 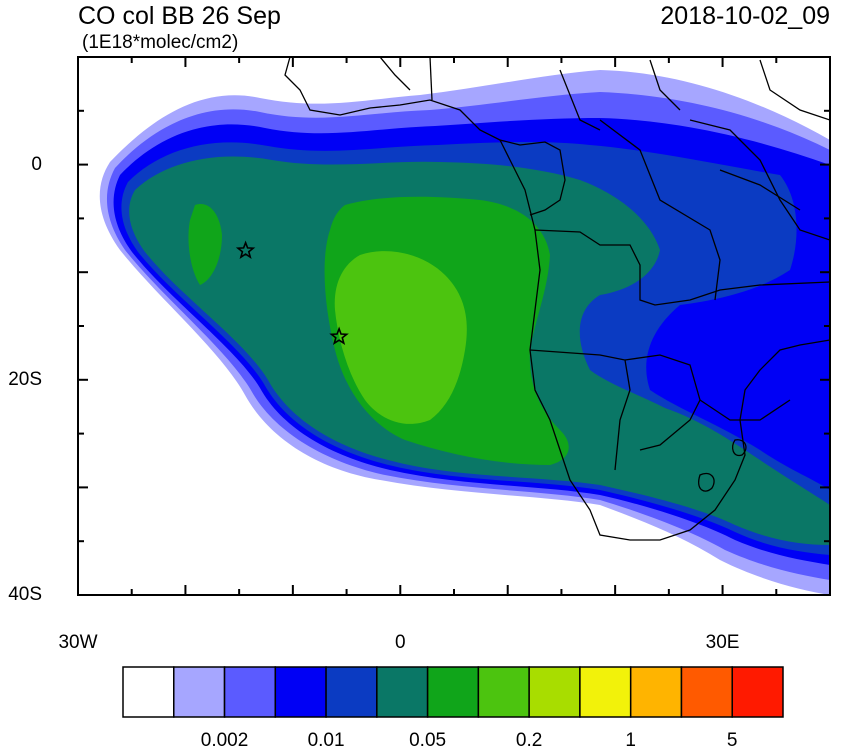 What do you see at coordinates (400, 642) in the screenshot?
I see `lon-tick-label: 0` at bounding box center [400, 642].